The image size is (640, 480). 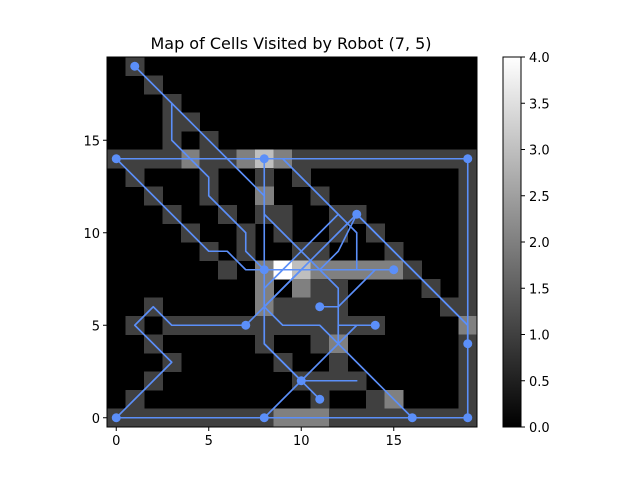 What do you see at coordinates (539, 243) in the screenshot?
I see `colorbar-tick-label: 2.0` at bounding box center [539, 243].